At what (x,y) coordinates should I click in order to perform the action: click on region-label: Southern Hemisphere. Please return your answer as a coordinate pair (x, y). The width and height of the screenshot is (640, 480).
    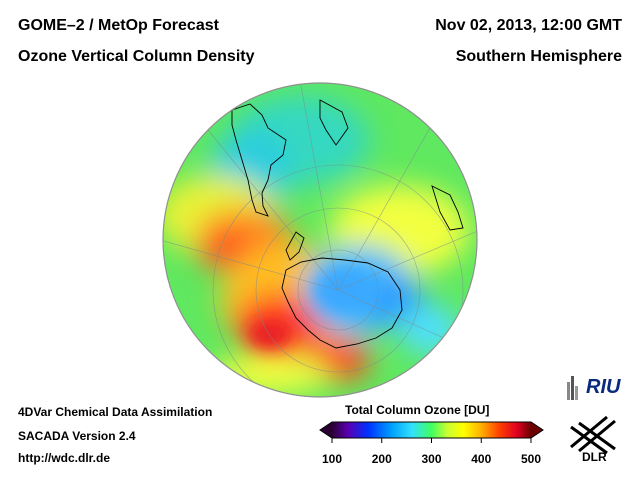
    Looking at the image, I should click on (538, 56).